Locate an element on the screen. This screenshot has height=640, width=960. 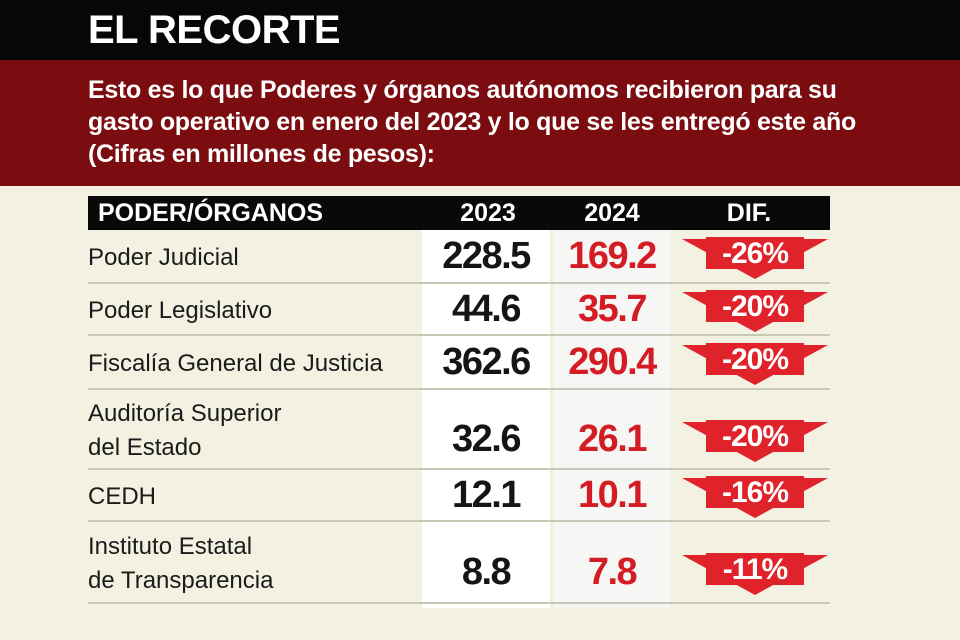
row-organ-name: CEDH is located at coordinates (122, 497).